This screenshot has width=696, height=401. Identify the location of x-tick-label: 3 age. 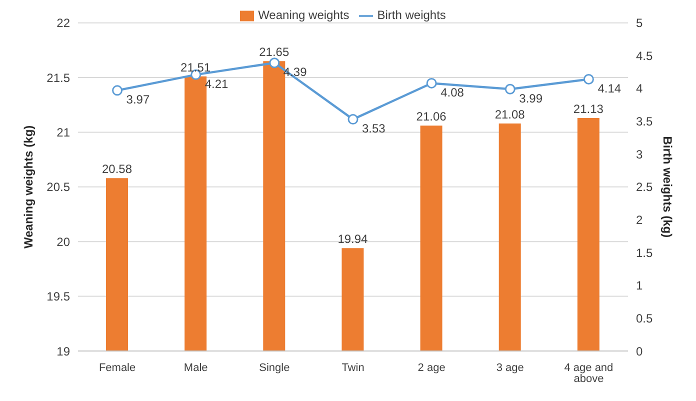
(510, 368).